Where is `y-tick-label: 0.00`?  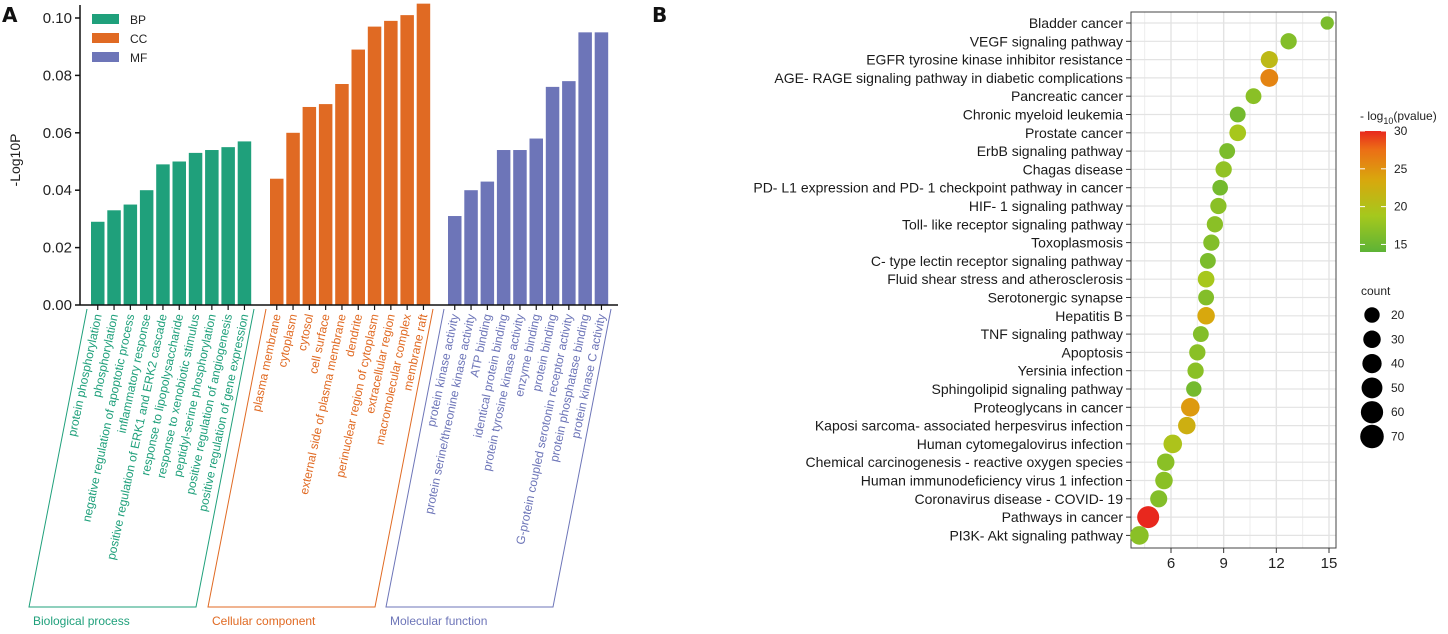
y-tick-label: 0.00 is located at coordinates (57, 305).